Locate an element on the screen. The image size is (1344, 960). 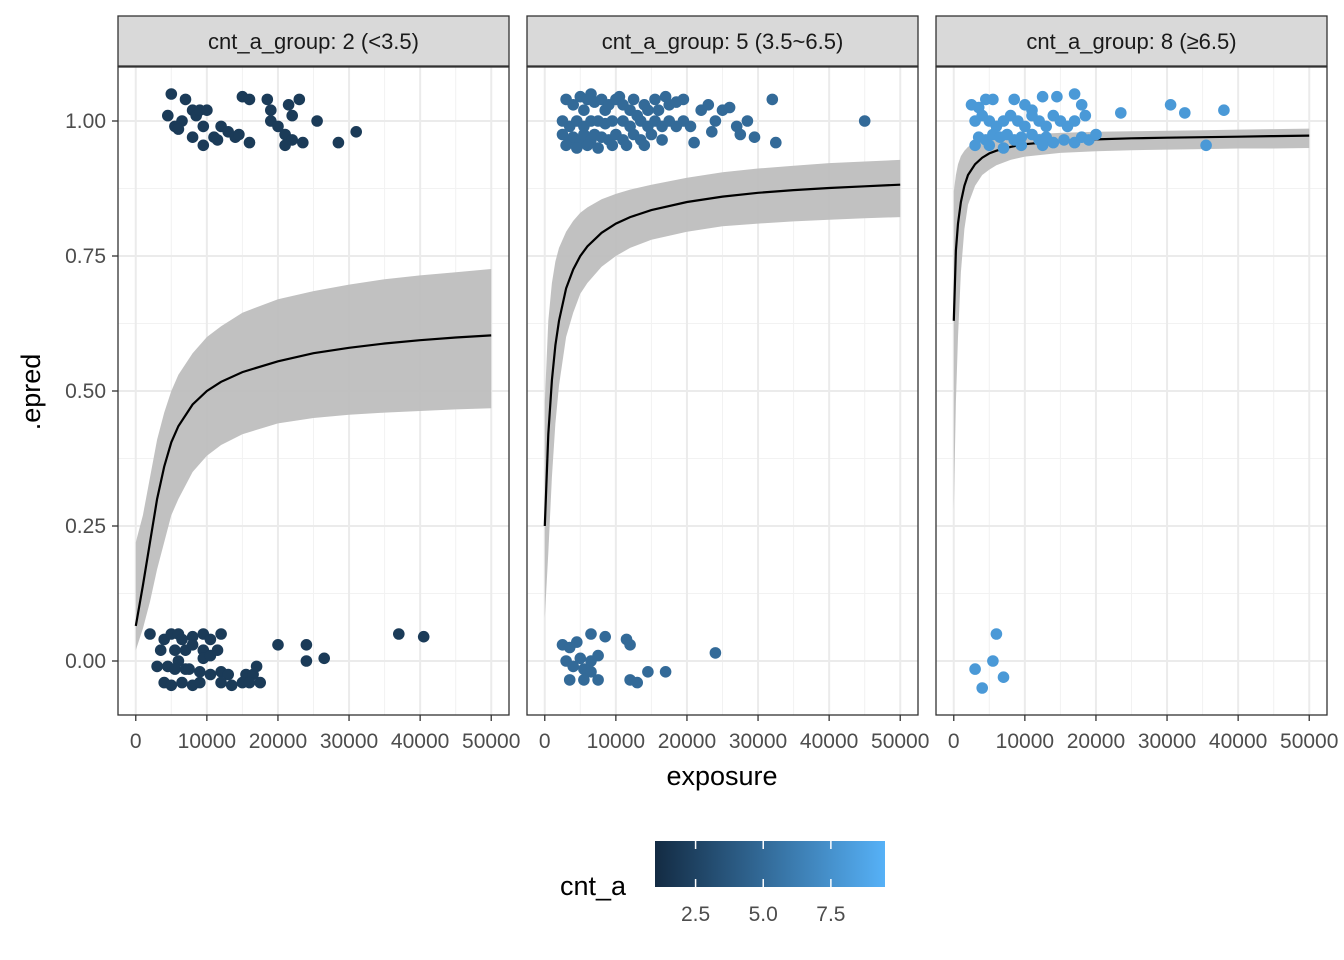
y-axis-title: .epred is located at coordinates (31, 392).